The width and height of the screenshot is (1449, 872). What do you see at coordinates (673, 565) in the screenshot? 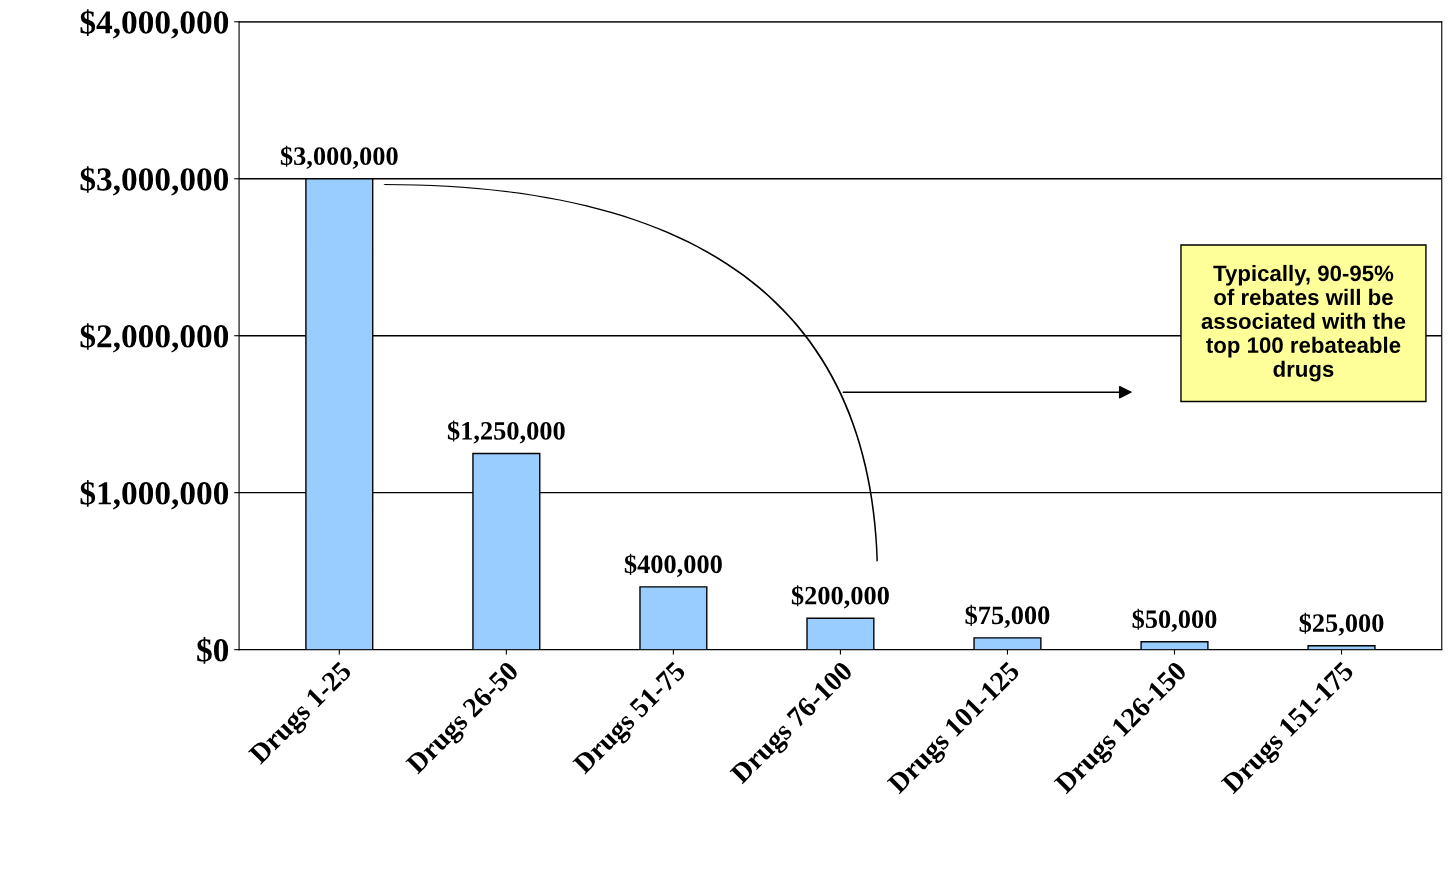
I see `data-label: $400,000` at bounding box center [673, 565].